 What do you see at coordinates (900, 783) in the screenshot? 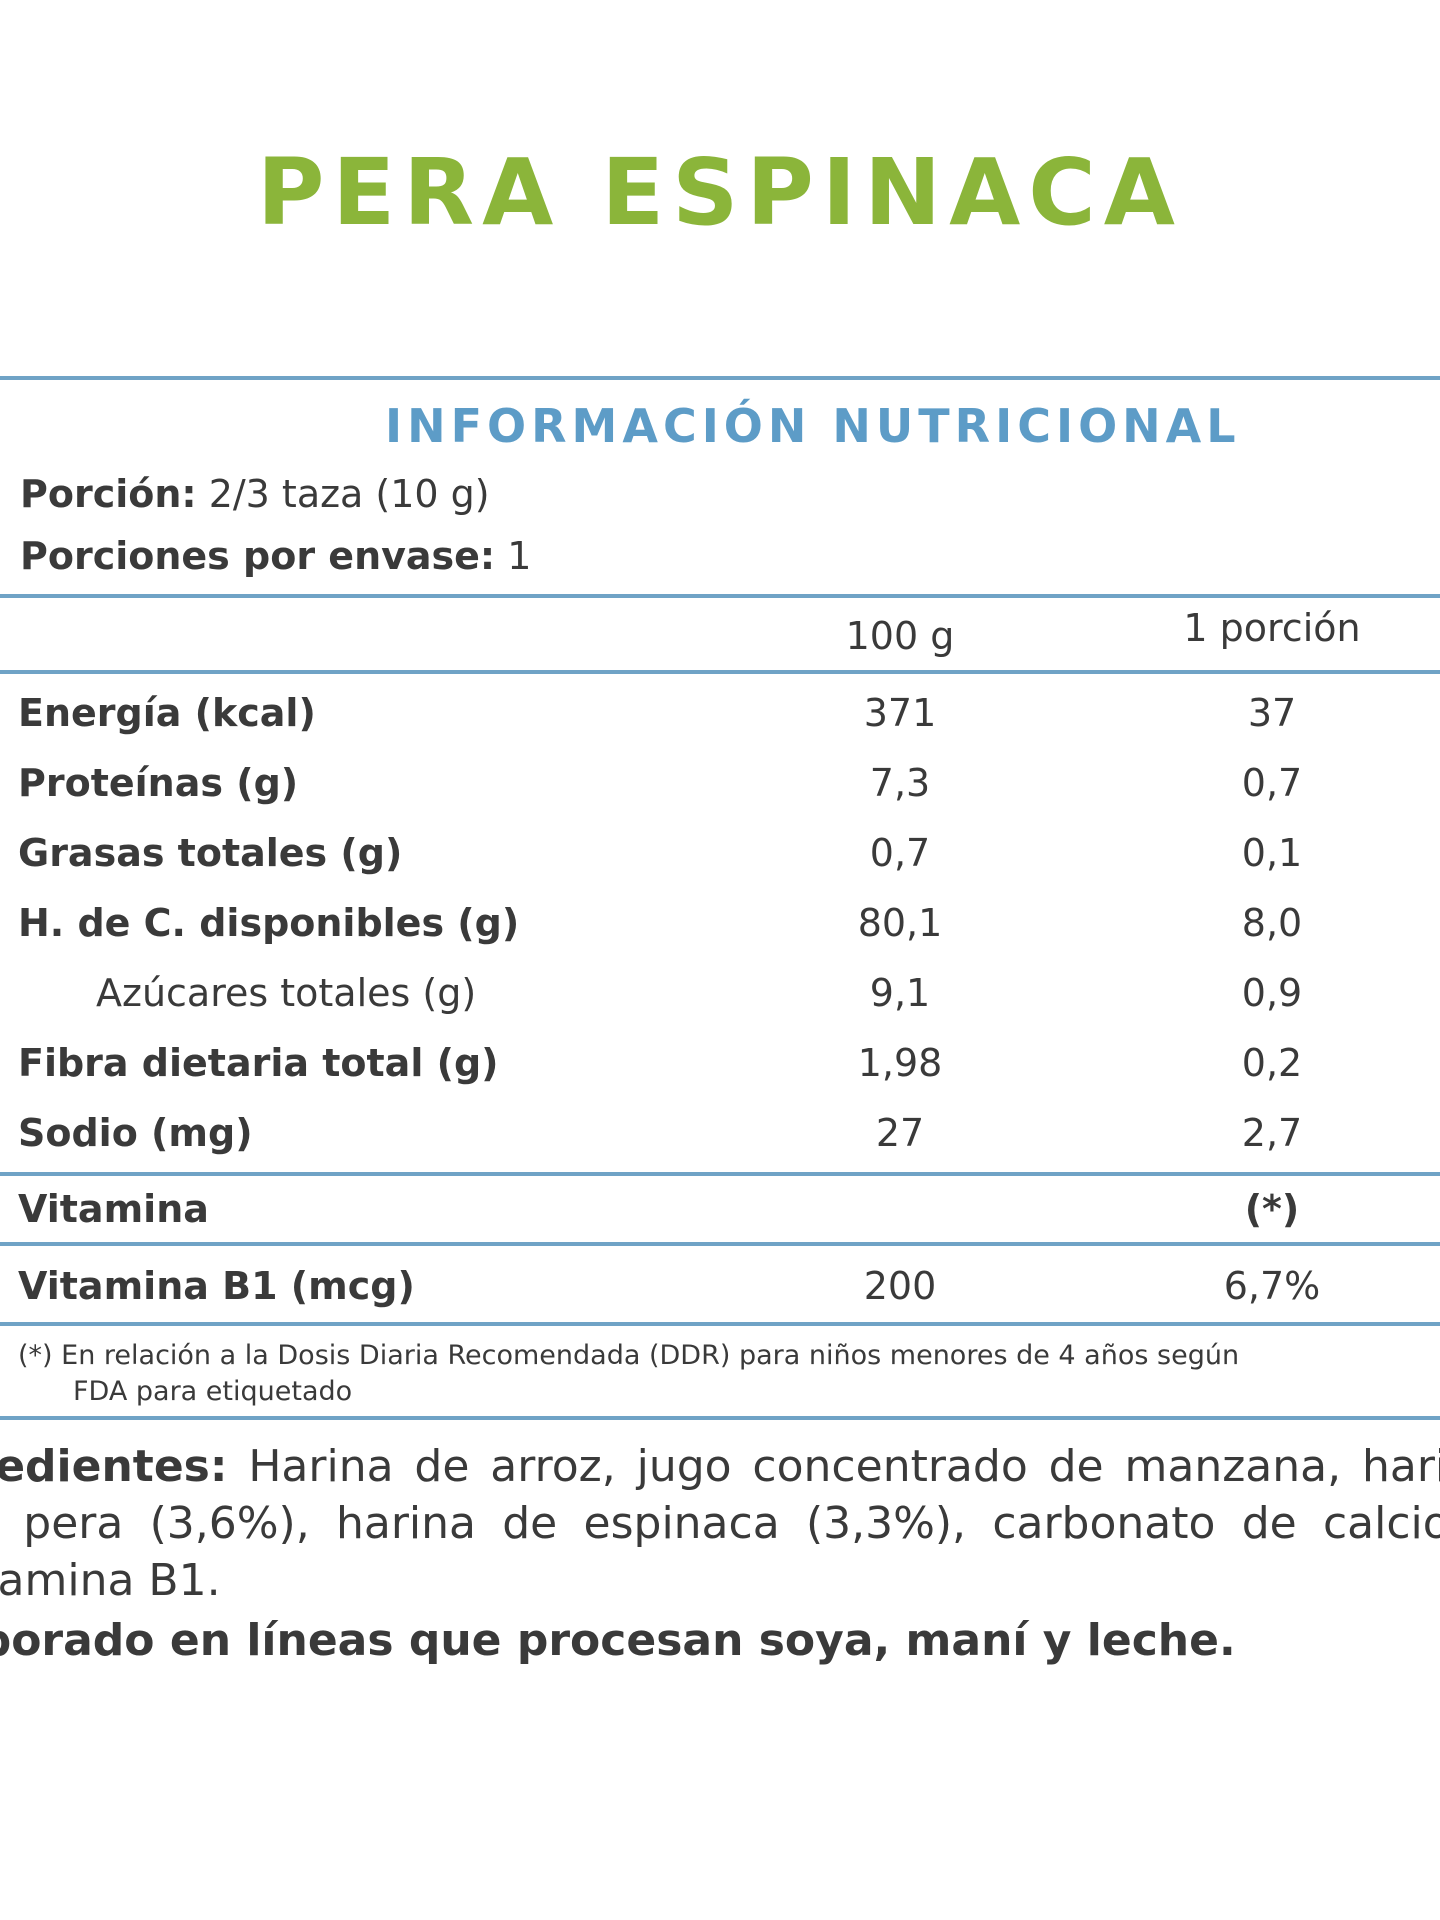
I see `nutrient-value-100g: 7,3` at bounding box center [900, 783].